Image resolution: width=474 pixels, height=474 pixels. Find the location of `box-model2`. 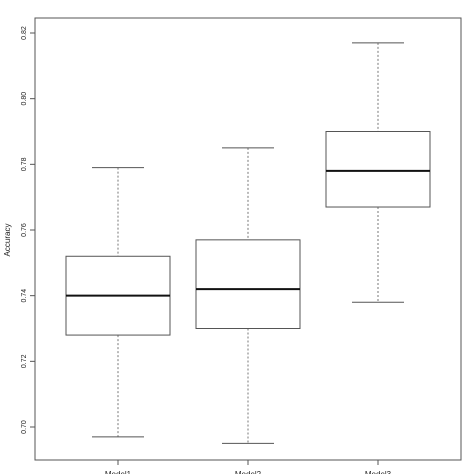

box-model2 is located at coordinates (248, 295).